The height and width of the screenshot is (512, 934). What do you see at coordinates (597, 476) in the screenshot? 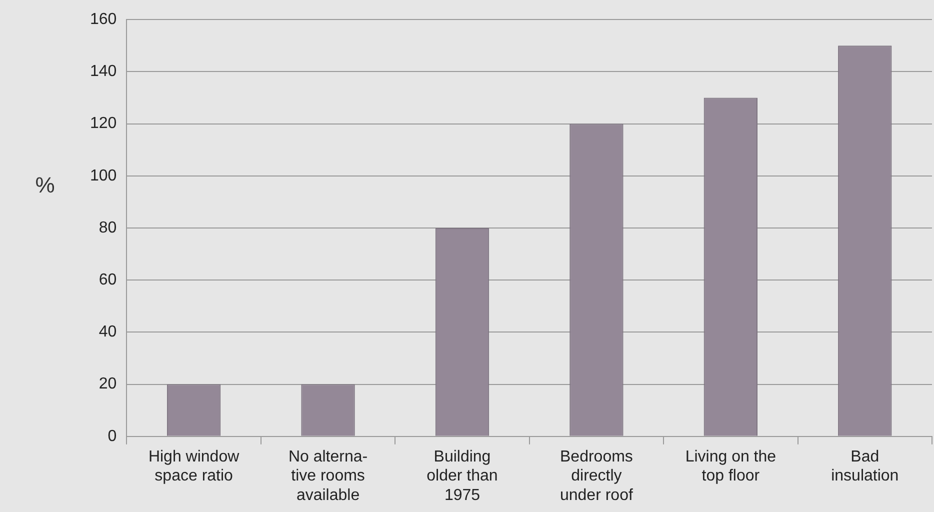
I see `x-tick-label: Bedrooms directly under roof` at bounding box center [597, 476].